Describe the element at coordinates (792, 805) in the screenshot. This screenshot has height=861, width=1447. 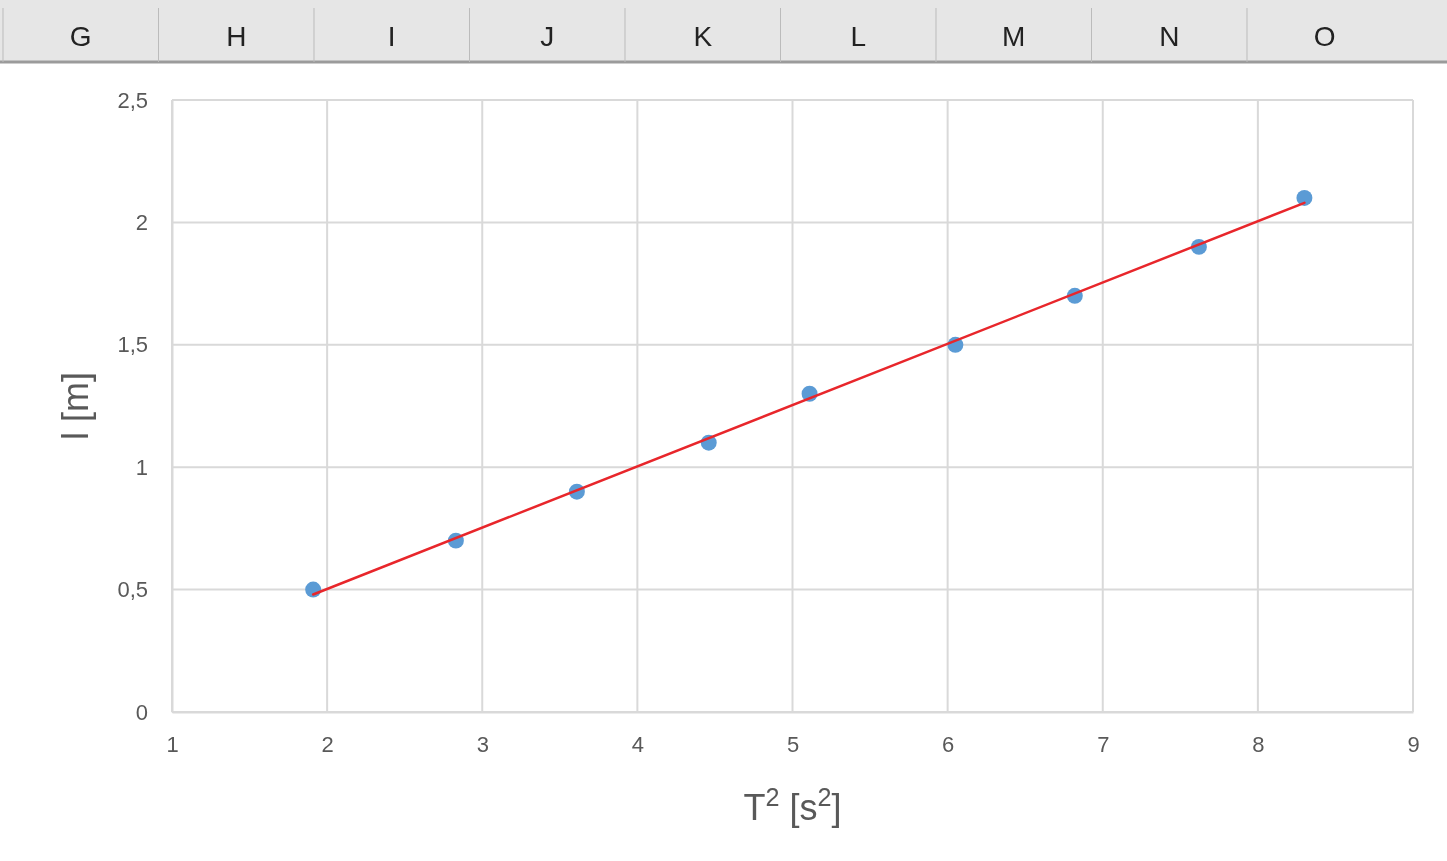
I see `x-axis-title: T$^{2}$ [s$^{2}$]` at that location.